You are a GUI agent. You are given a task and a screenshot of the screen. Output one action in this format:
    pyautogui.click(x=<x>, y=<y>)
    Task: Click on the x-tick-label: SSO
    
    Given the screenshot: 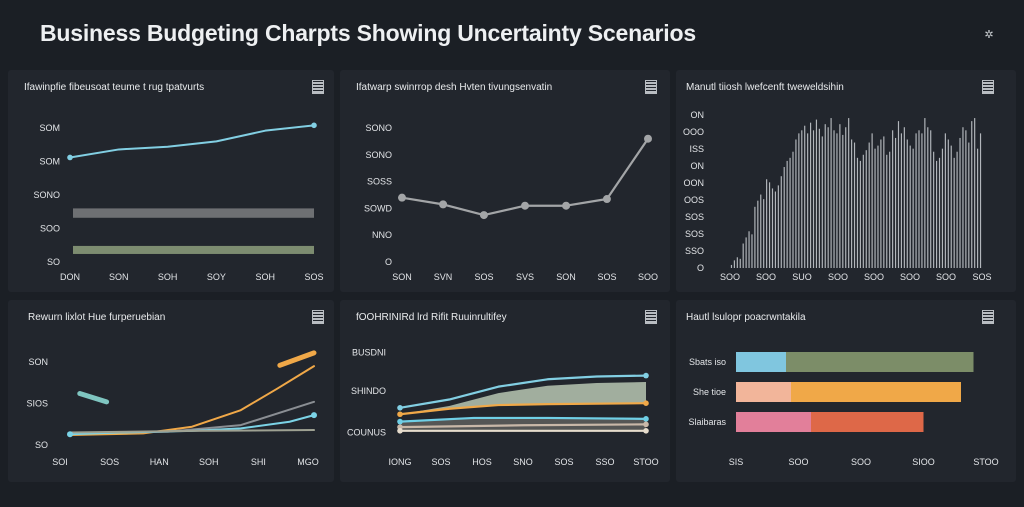 What is the action you would take?
    pyautogui.click(x=604, y=462)
    